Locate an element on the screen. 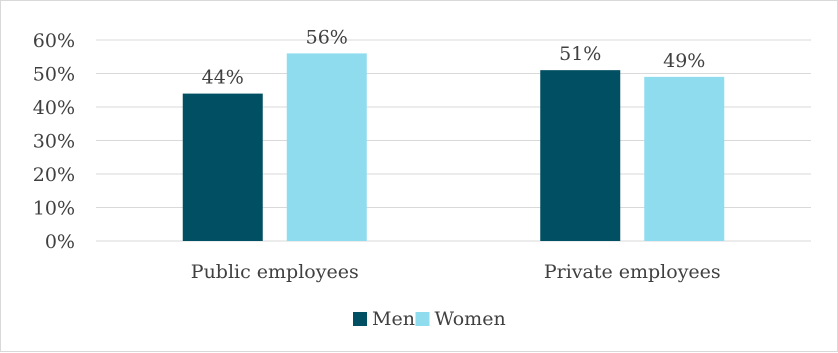 This screenshot has height=353, width=838. y-tick-label: 60% is located at coordinates (54, 41).